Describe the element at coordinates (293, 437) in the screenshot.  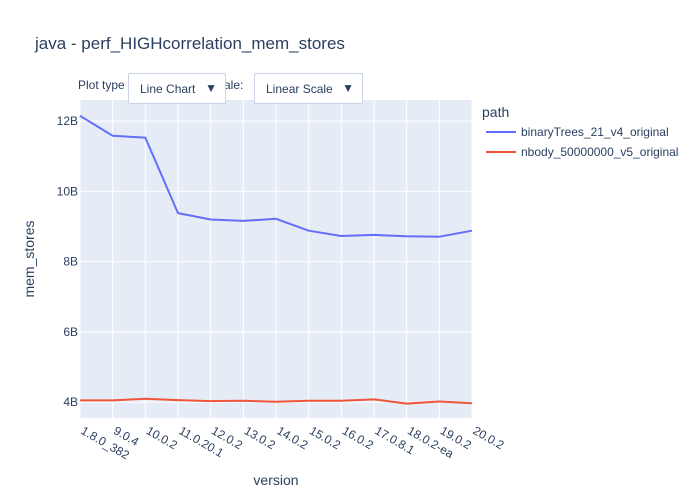
I see `x-tick-label: 14.0.2` at that location.